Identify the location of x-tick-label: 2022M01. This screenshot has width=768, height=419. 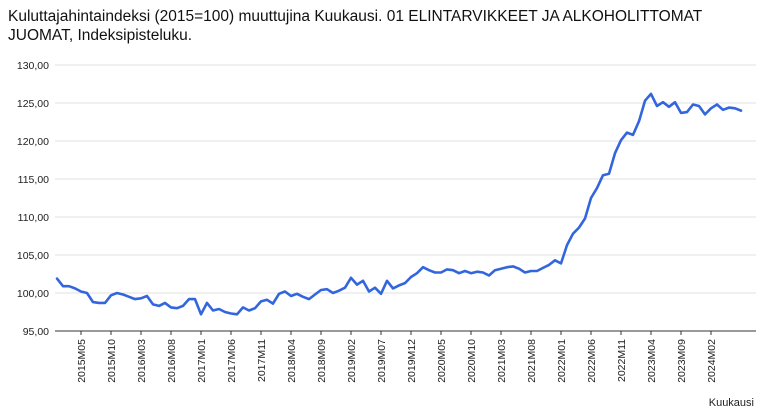
(562, 361).